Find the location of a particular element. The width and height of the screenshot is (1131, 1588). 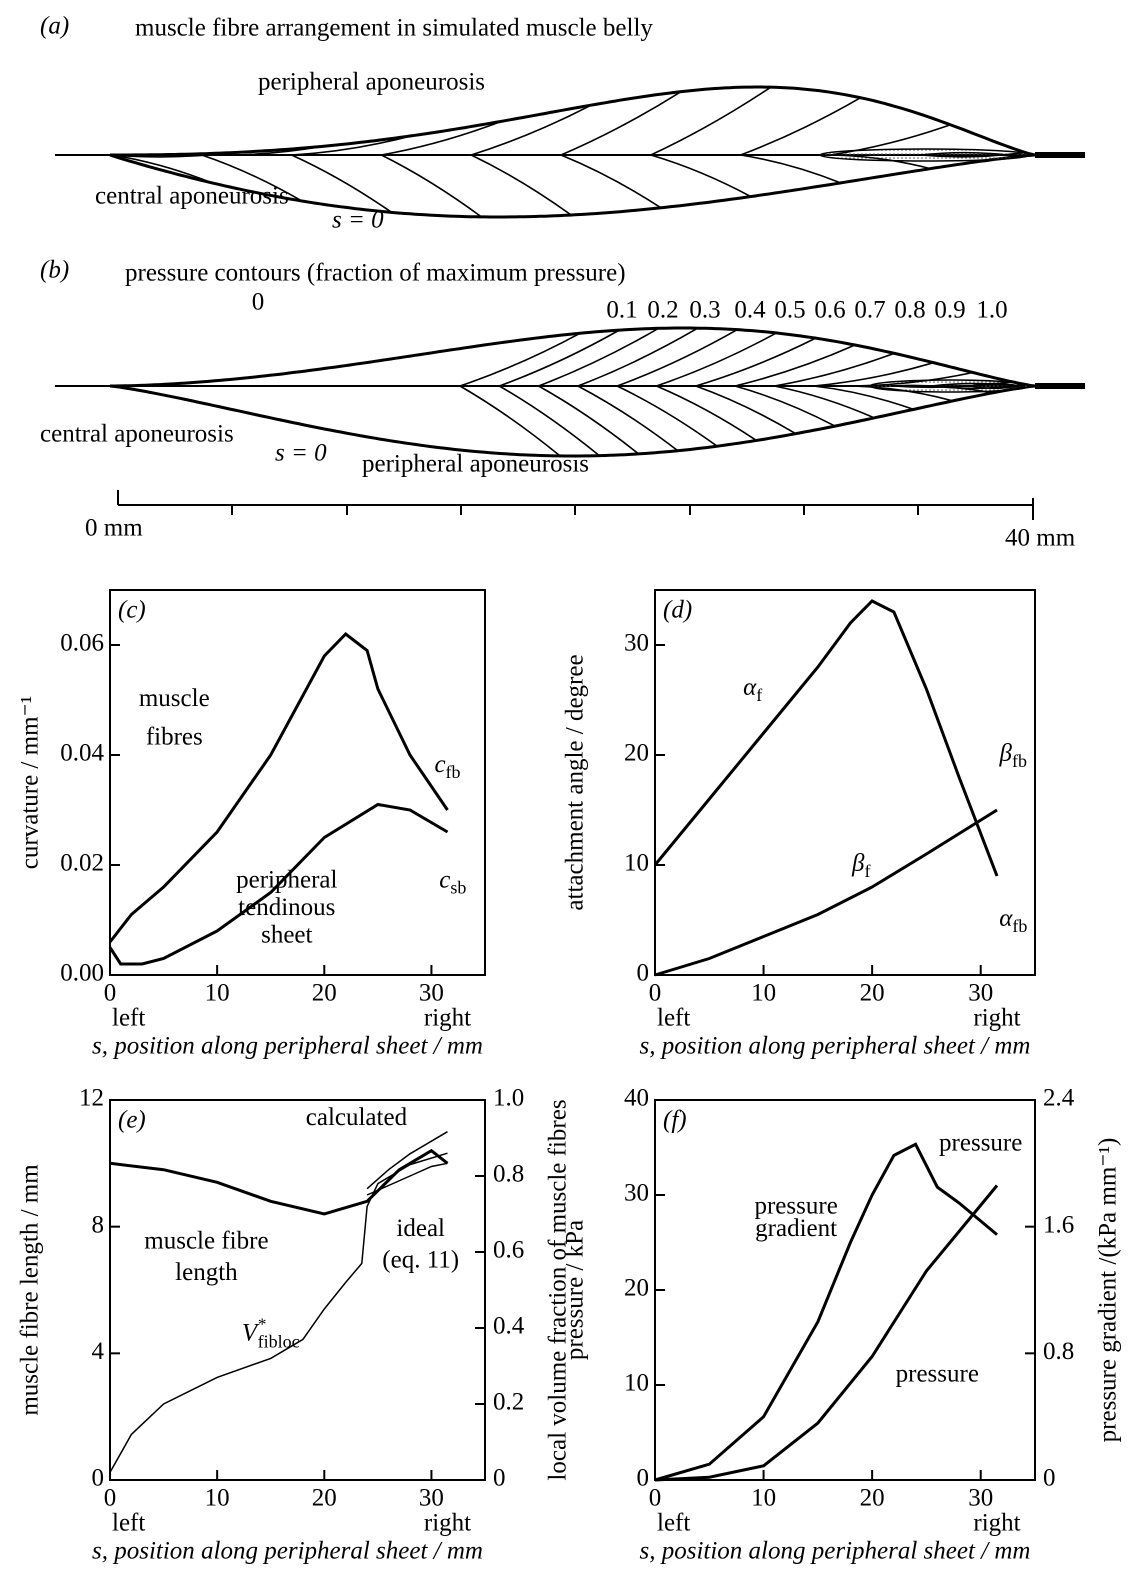

contour-label: 0.1 is located at coordinates (621, 310).